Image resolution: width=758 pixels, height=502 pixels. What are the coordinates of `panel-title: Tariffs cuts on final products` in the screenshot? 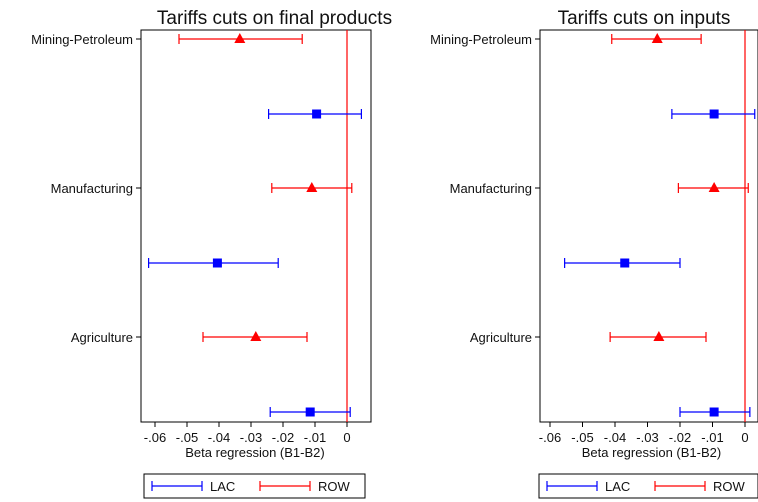 It's located at (274, 18).